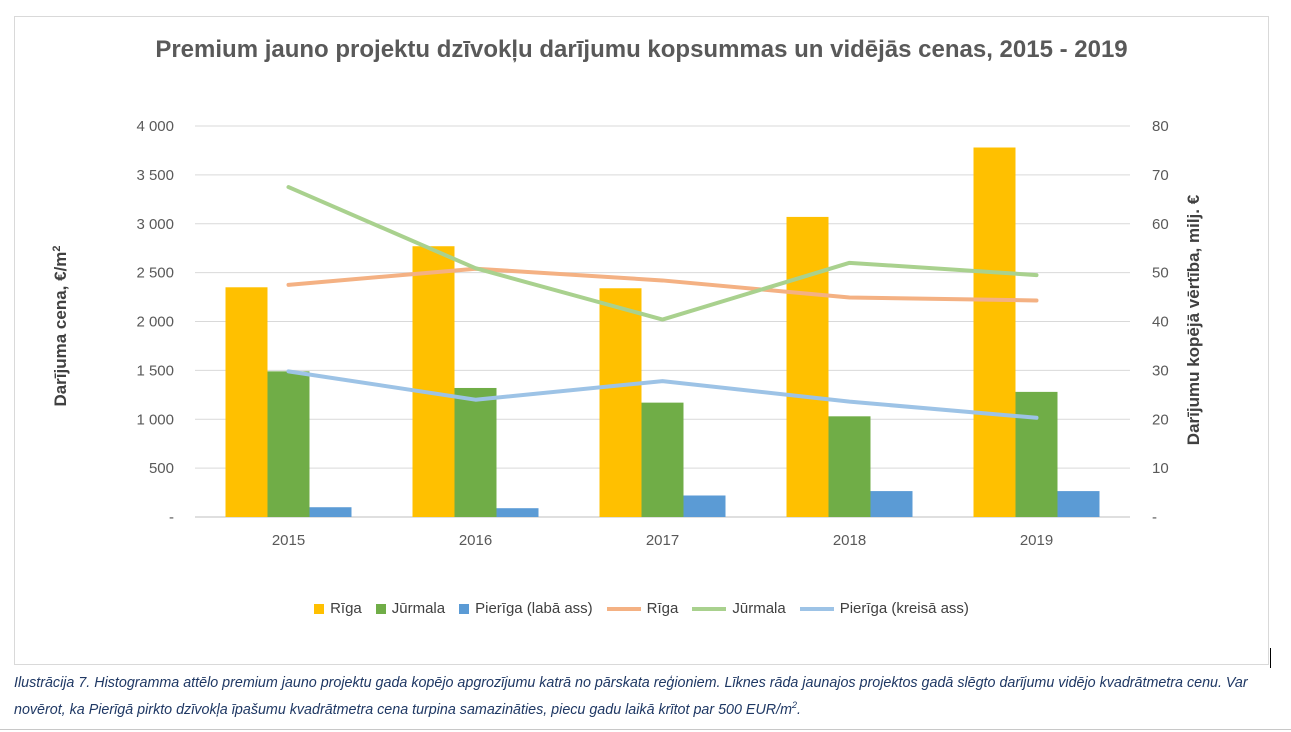  What do you see at coordinates (1160, 175) in the screenshot?
I see `y2-tick-label: 70` at bounding box center [1160, 175].